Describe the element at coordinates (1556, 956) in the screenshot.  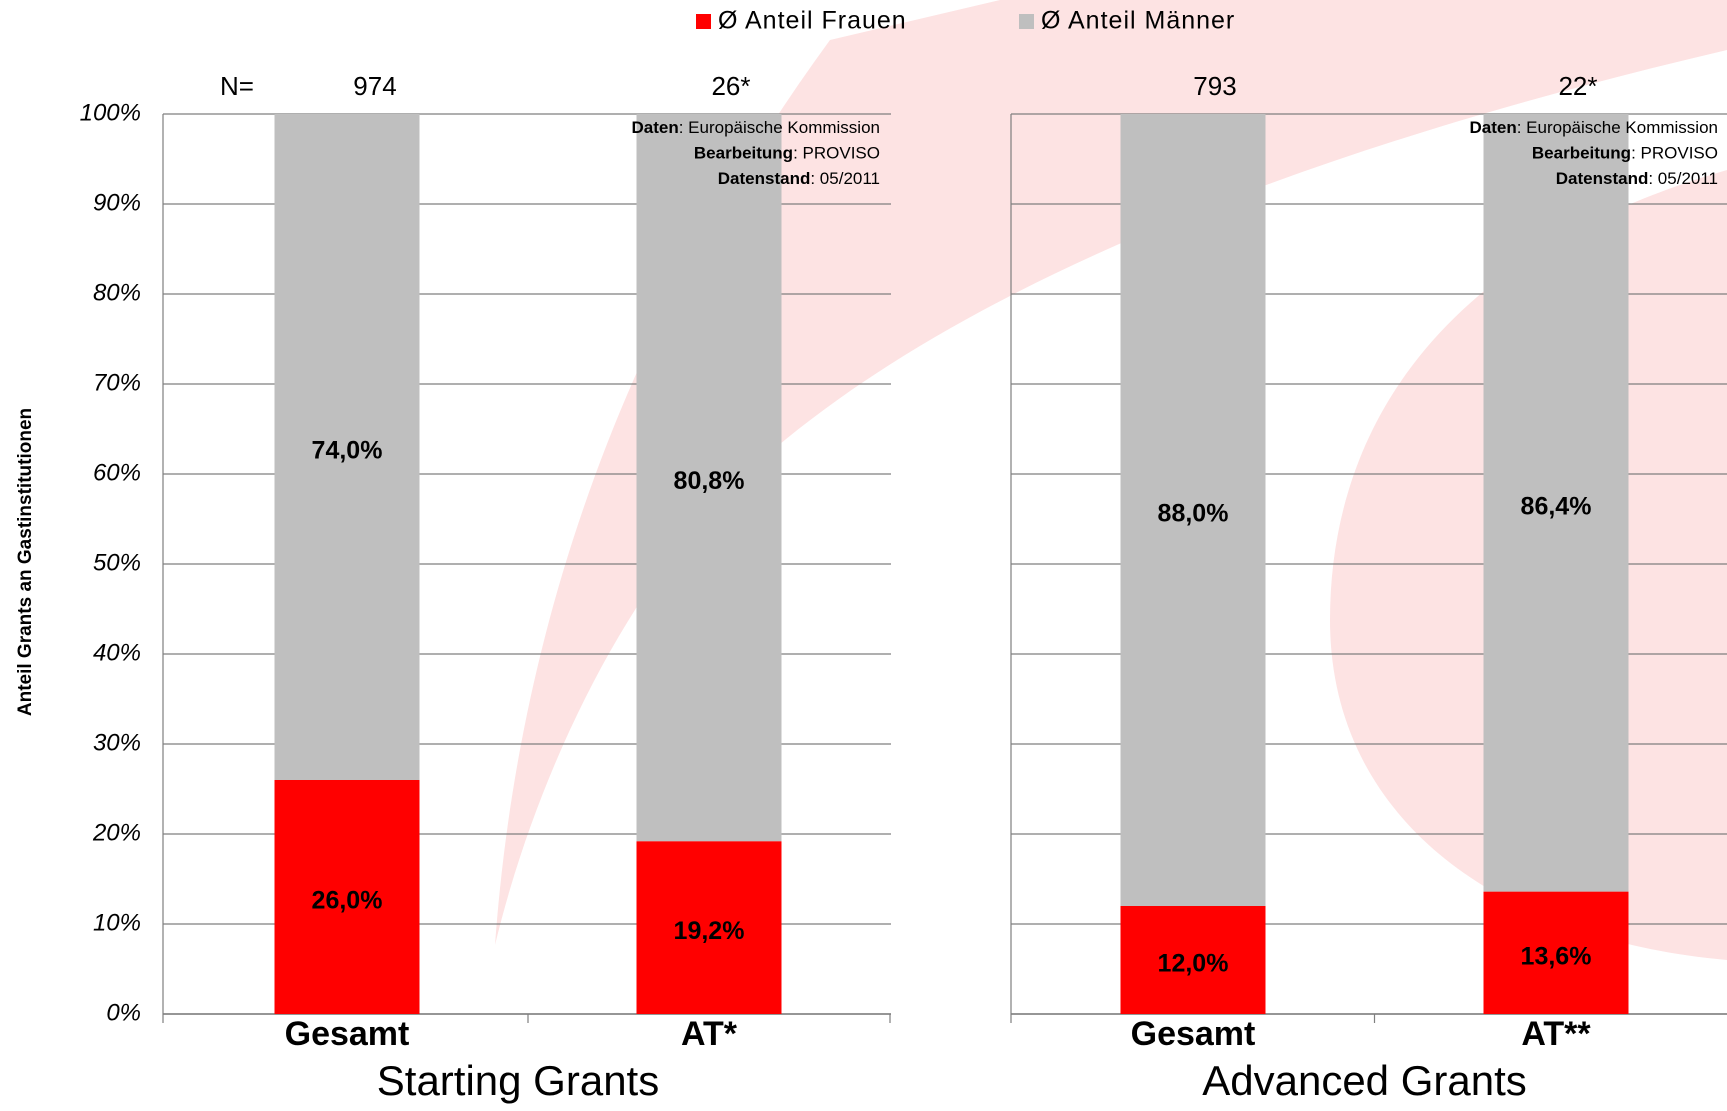
I see `value-label: 13,6%` at that location.